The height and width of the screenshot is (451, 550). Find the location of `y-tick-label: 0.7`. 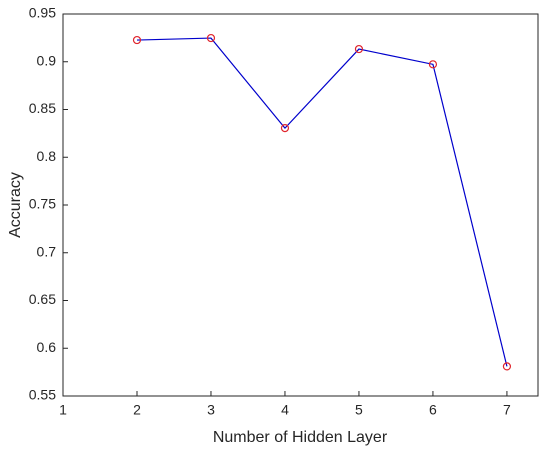

y-tick-label: 0.7 is located at coordinates (47, 251).